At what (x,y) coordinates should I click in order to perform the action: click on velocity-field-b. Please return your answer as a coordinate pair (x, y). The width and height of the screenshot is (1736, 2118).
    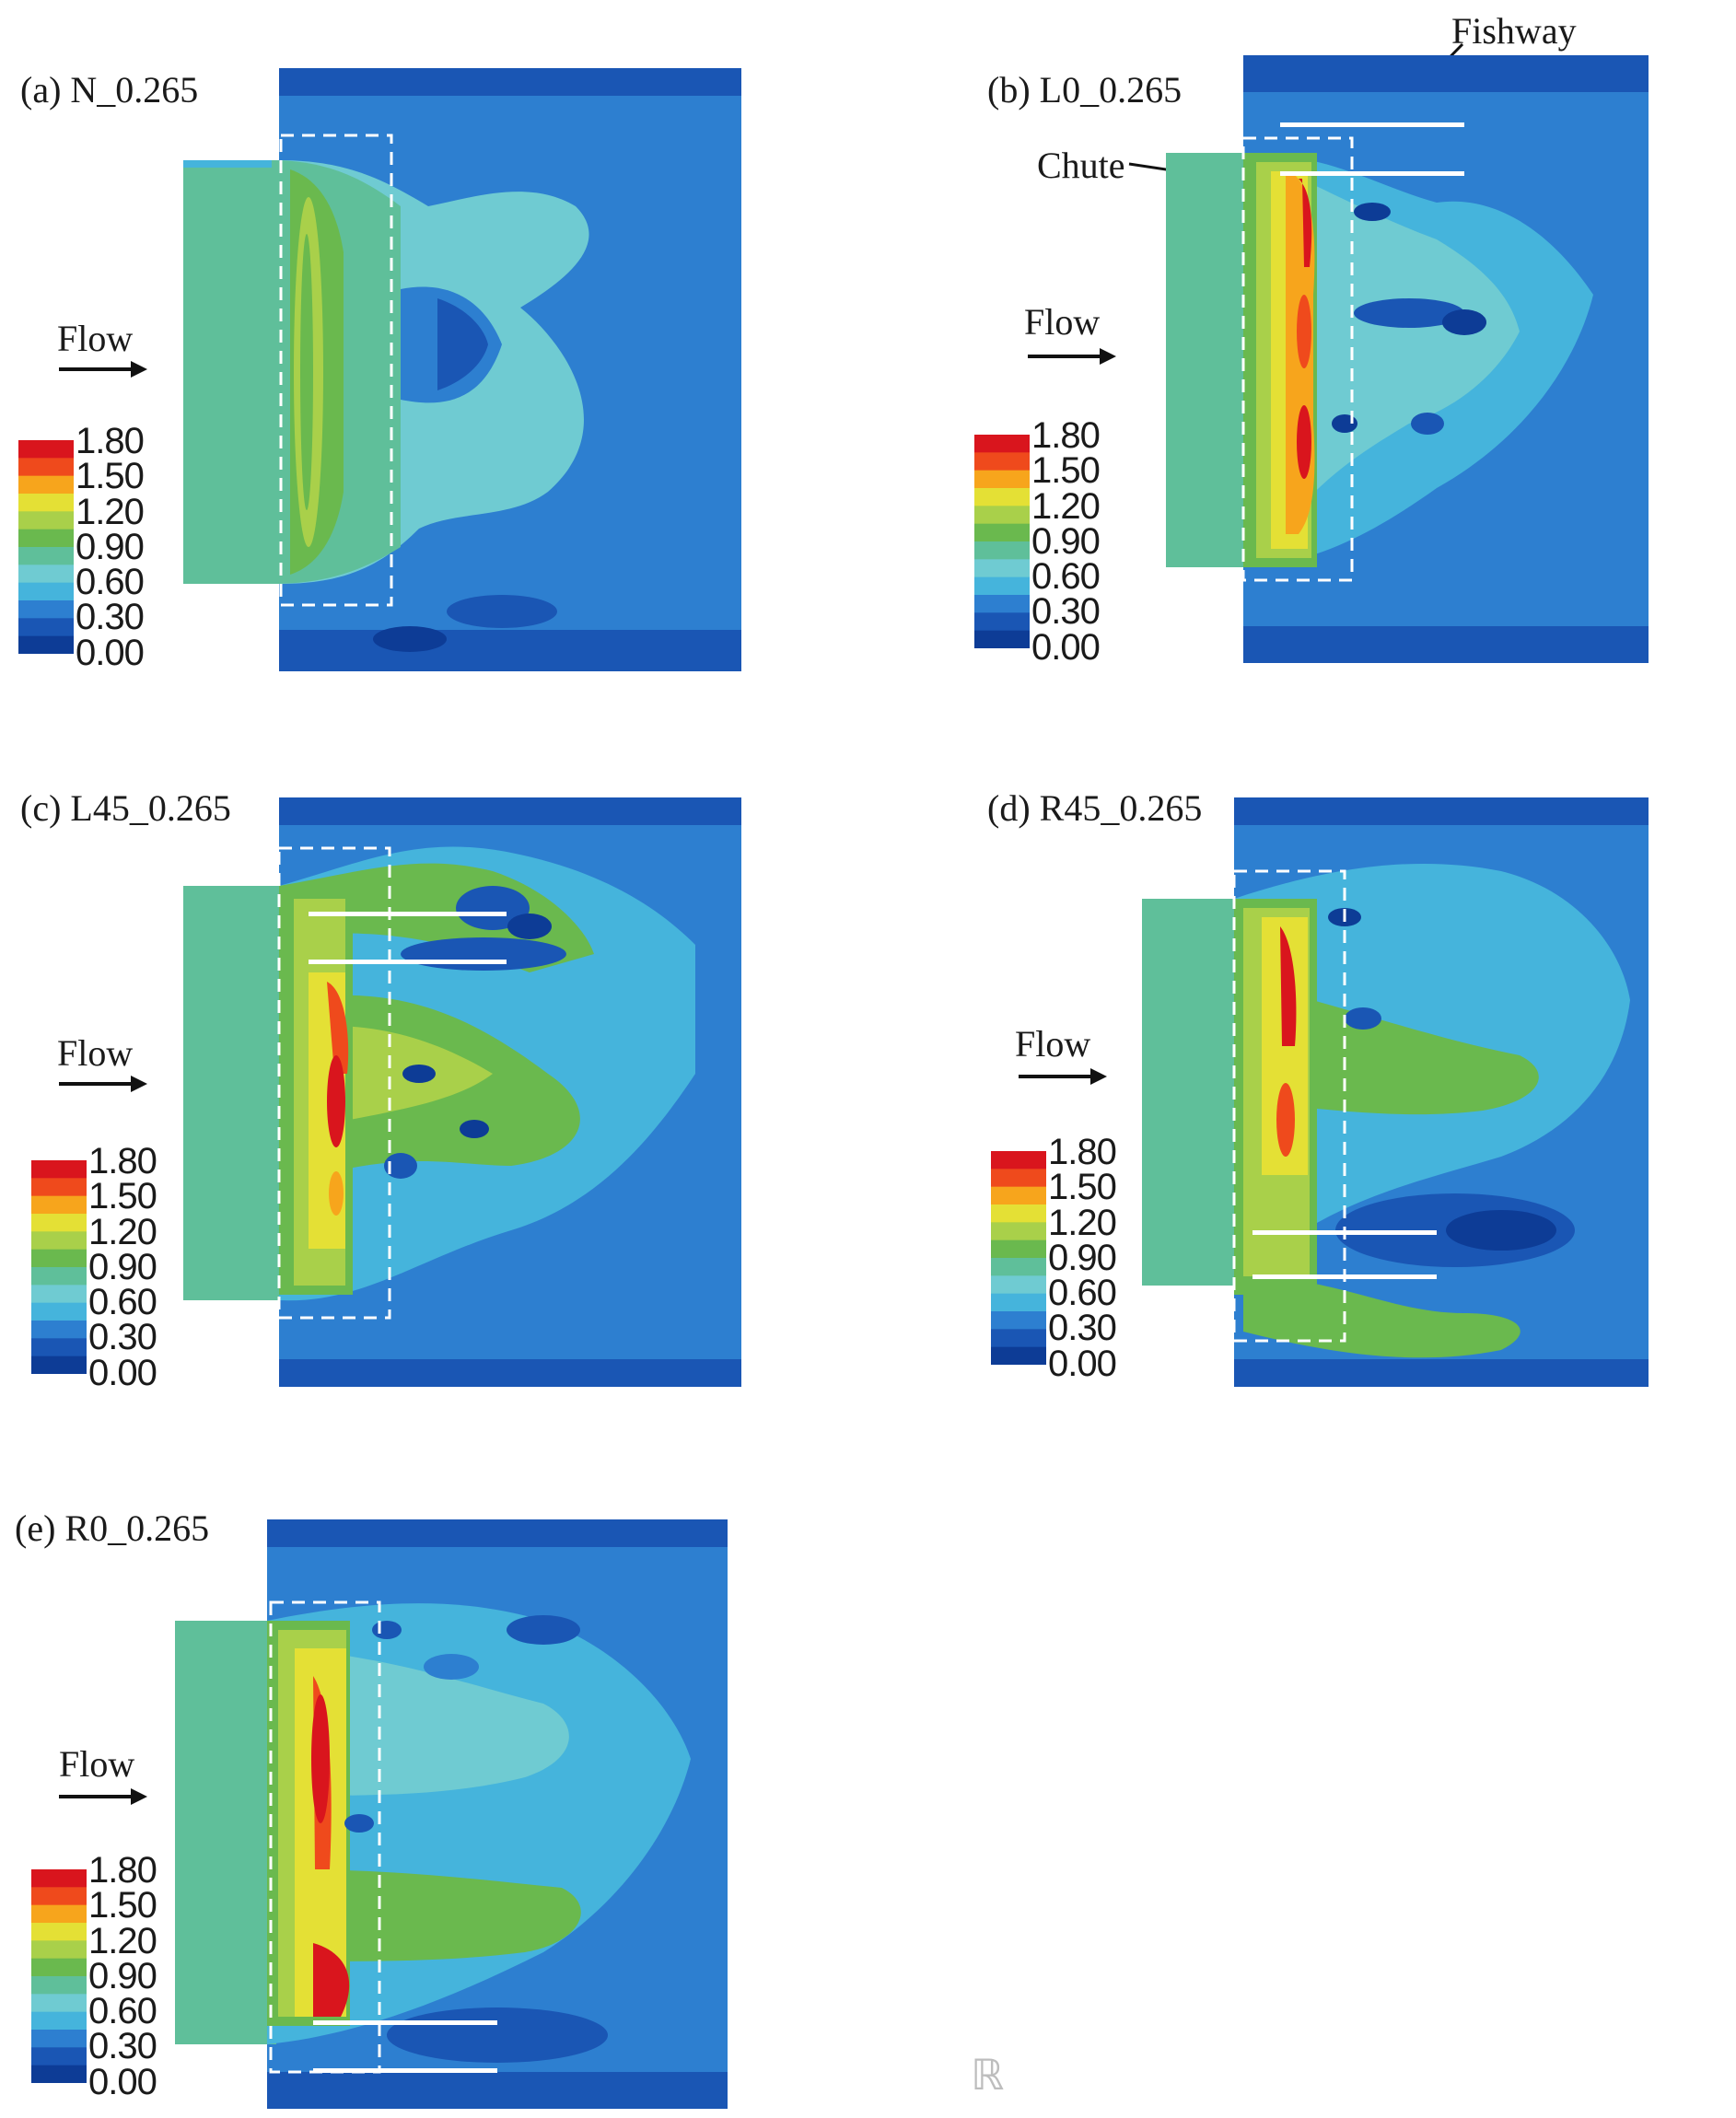
    Looking at the image, I should click on (1407, 359).